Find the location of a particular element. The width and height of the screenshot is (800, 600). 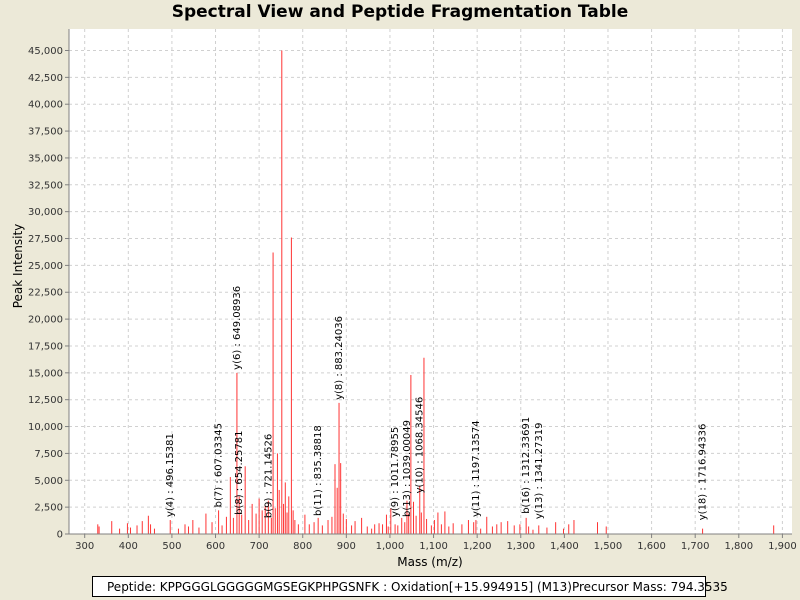

x-tick-label: 800 is located at coordinates (302, 546).